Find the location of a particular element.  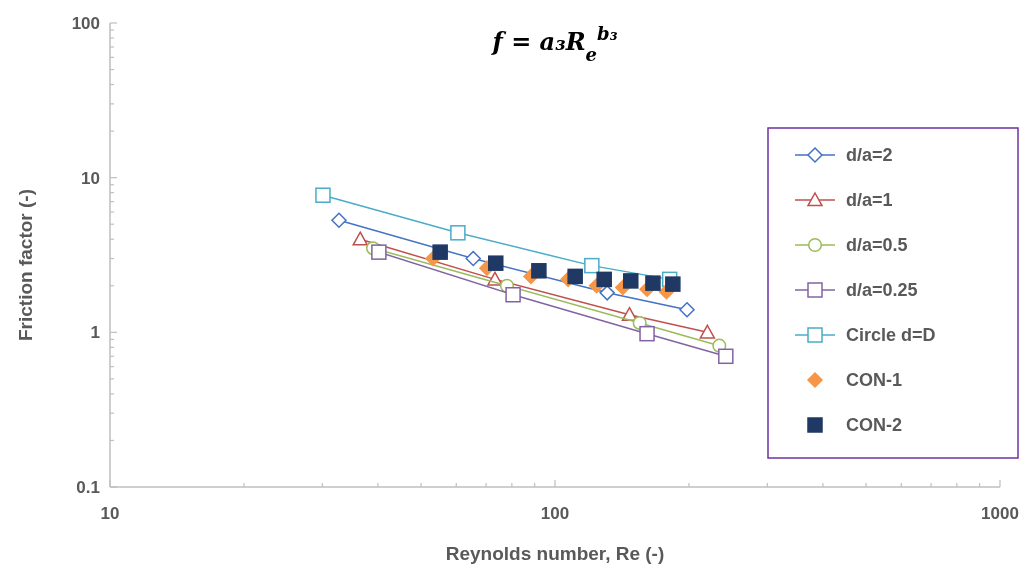

x-axis-title: Reynolds number, Re (-) is located at coordinates (555, 553).